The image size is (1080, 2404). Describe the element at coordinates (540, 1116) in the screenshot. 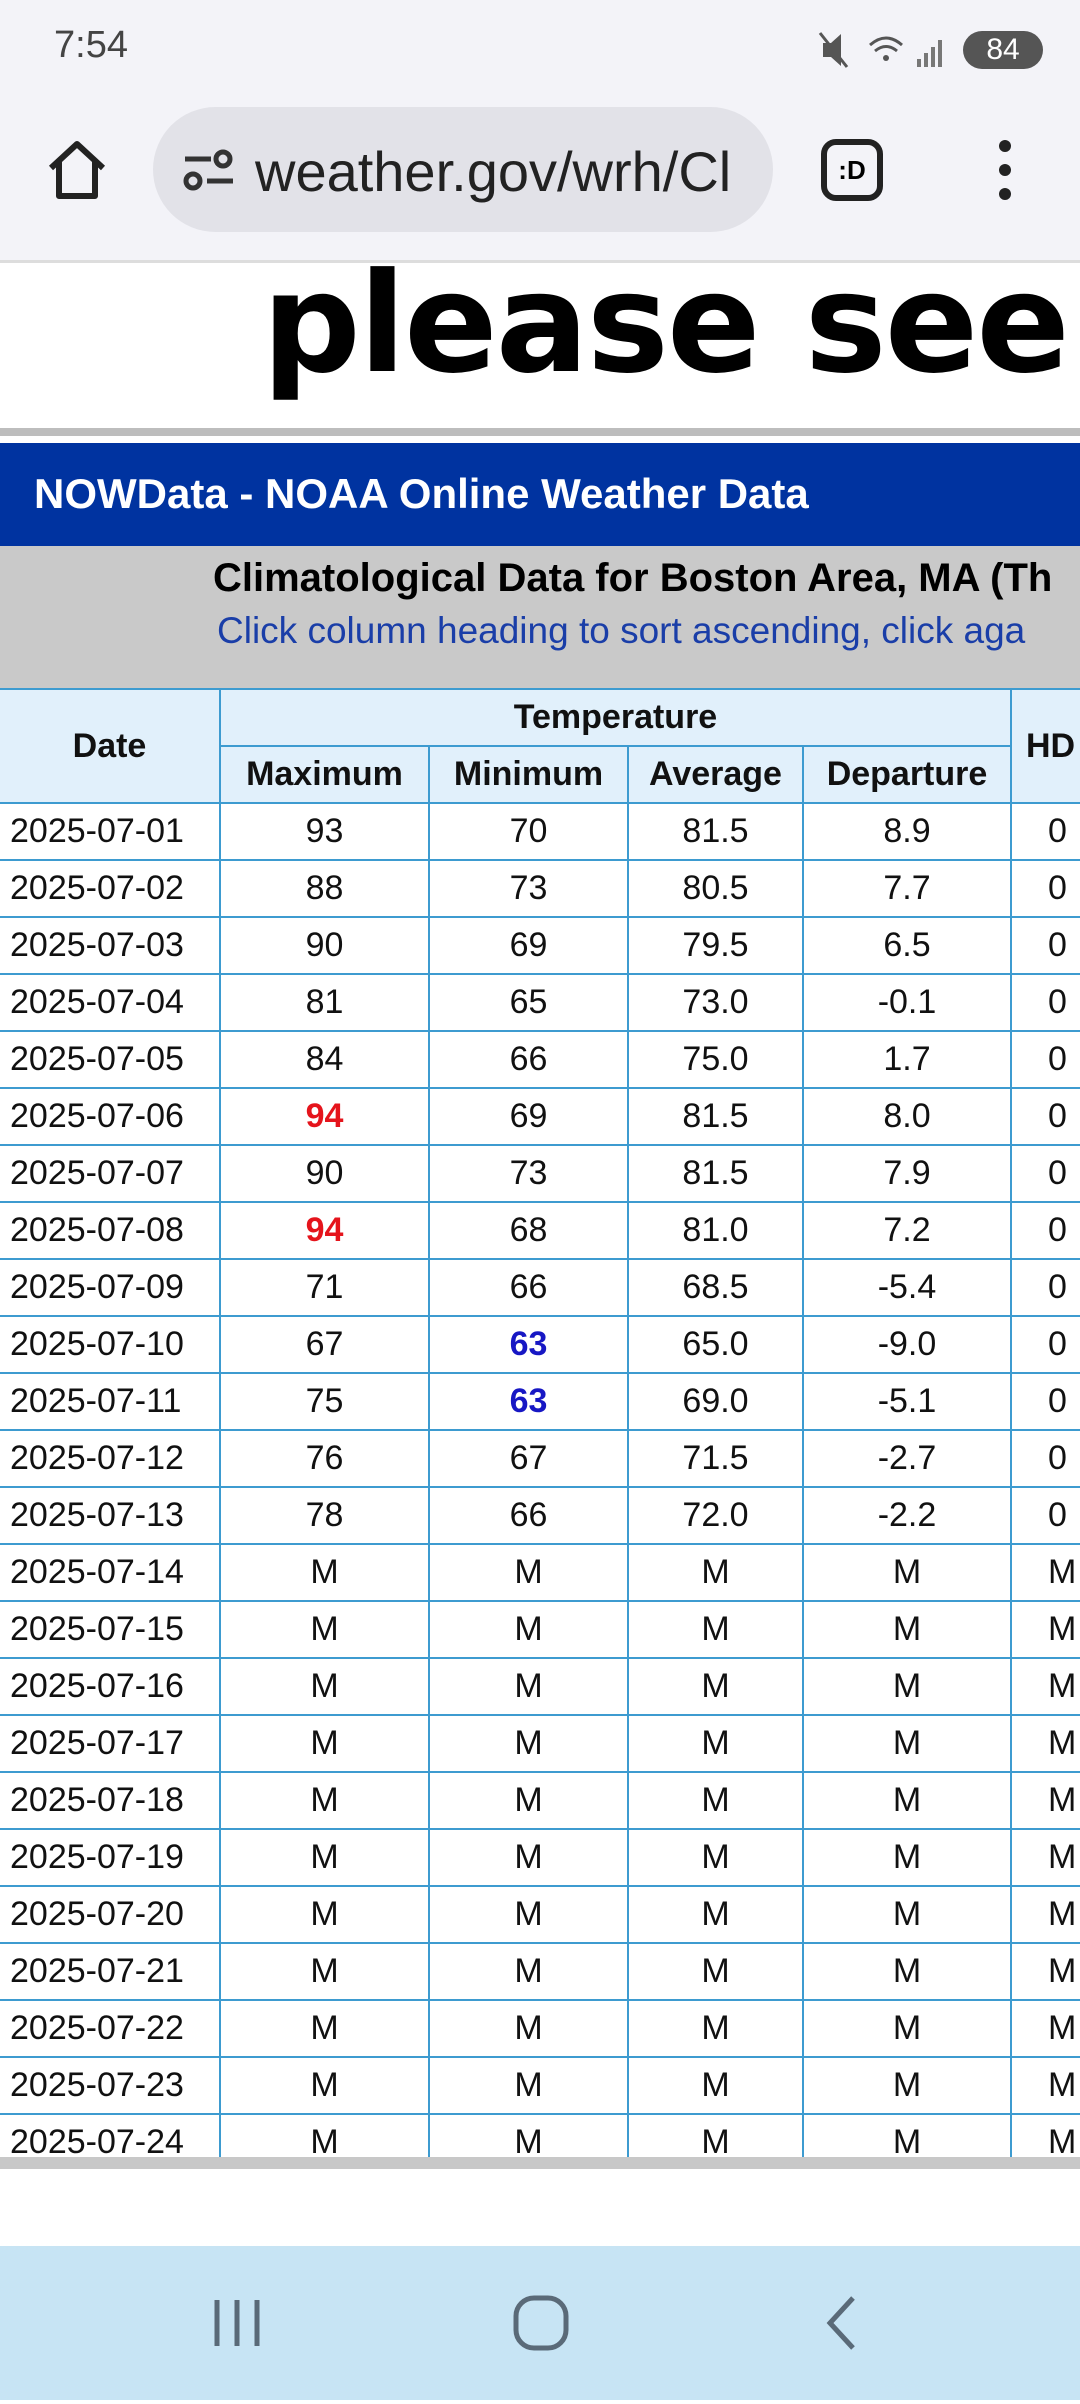

I see `data-row: 2025-07-06 94 69 81.5 8.0 0` at that location.